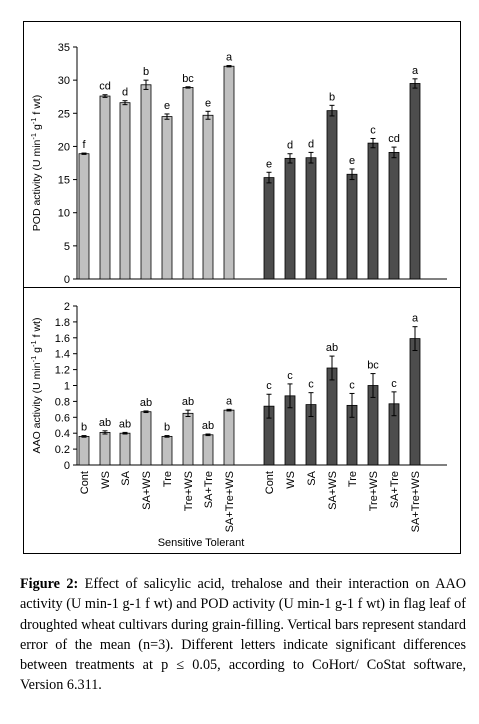 The width and height of the screenshot is (479, 724). I want to click on y-tick-label: 1.8, so click(62, 323).